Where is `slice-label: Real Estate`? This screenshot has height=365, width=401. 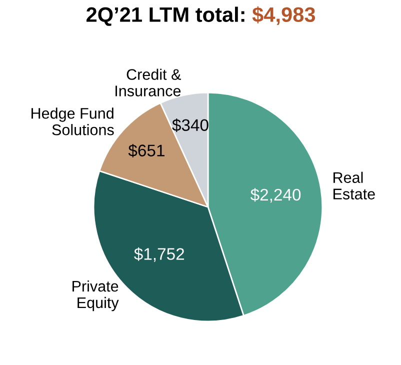
slice-label: Real Estate is located at coordinates (354, 186).